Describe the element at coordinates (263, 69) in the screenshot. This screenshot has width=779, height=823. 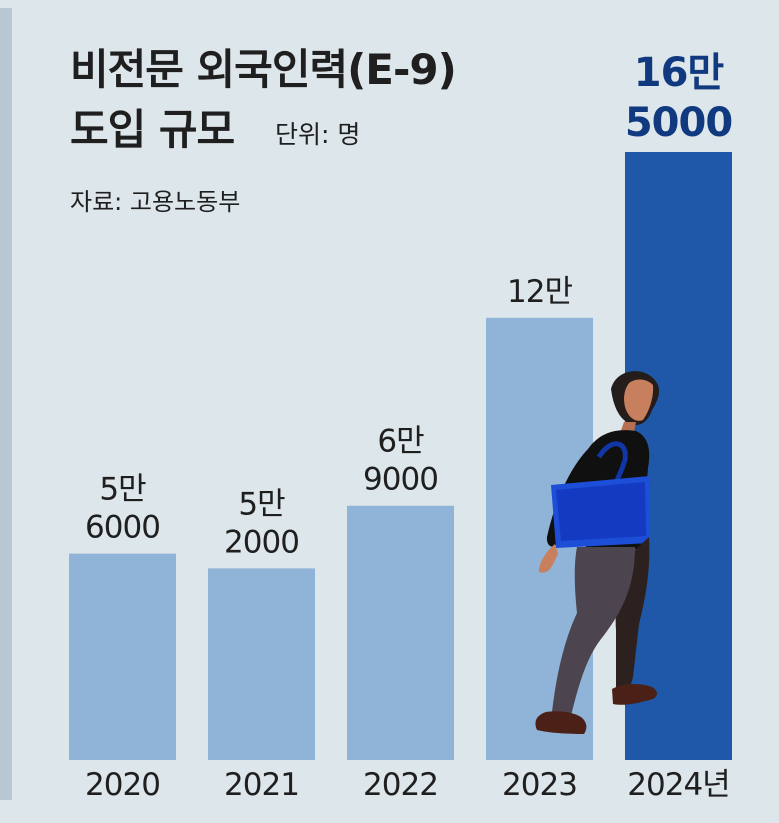
I see `chart-title-line-1: 비전문 외국인력(E-9)` at that location.